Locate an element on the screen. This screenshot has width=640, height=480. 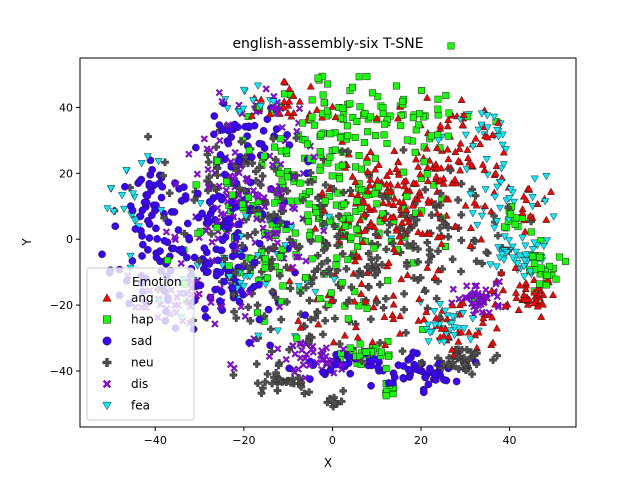
y-axis-label: Y is located at coordinates (27, 242).